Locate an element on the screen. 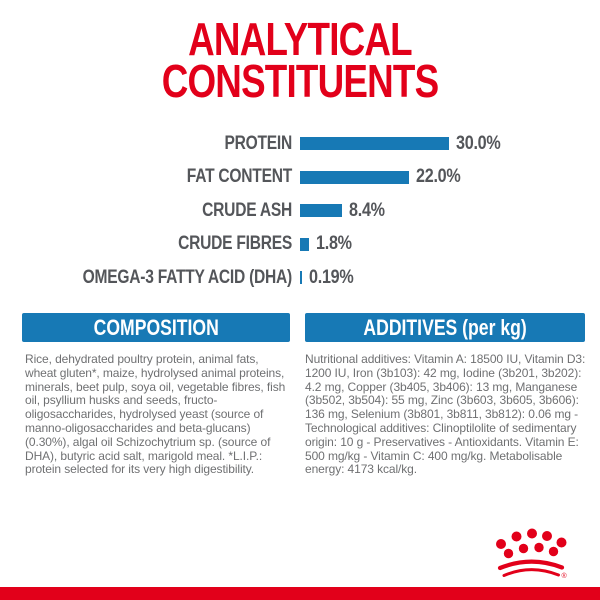 The image size is (600, 600). chart-value-label: 22.0% is located at coordinates (438, 177).